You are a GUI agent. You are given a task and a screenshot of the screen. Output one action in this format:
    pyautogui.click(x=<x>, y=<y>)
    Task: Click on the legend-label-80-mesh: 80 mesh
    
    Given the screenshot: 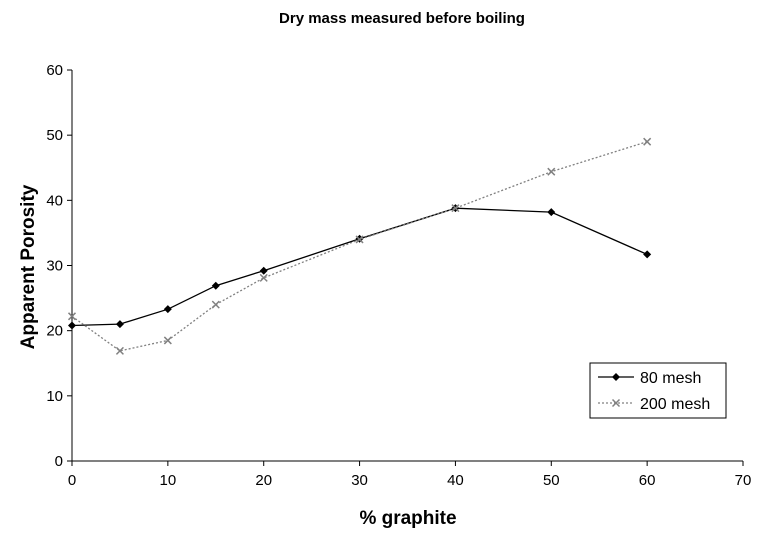 What is the action you would take?
    pyautogui.click(x=670, y=378)
    